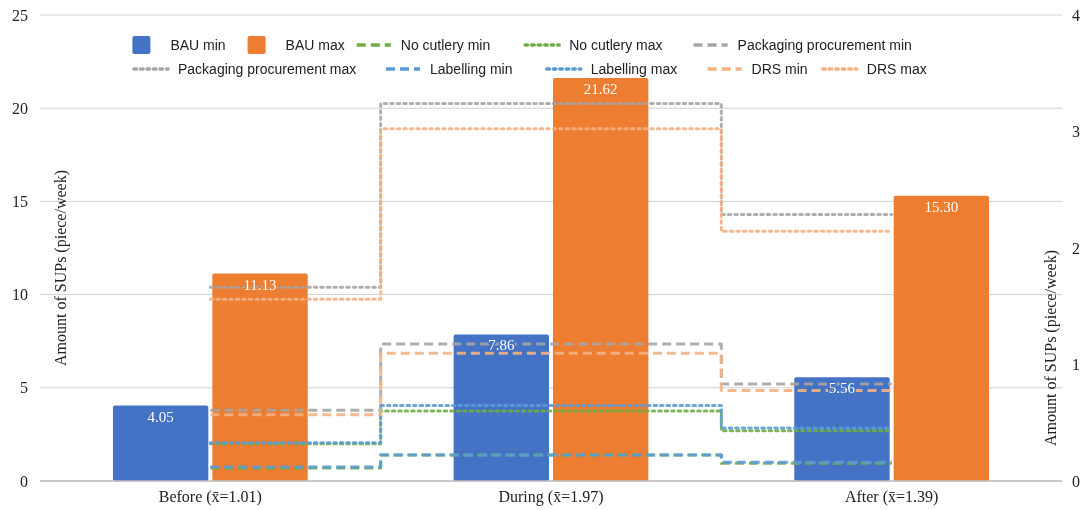  I want to click on data-label: 11.13, so click(260, 284).